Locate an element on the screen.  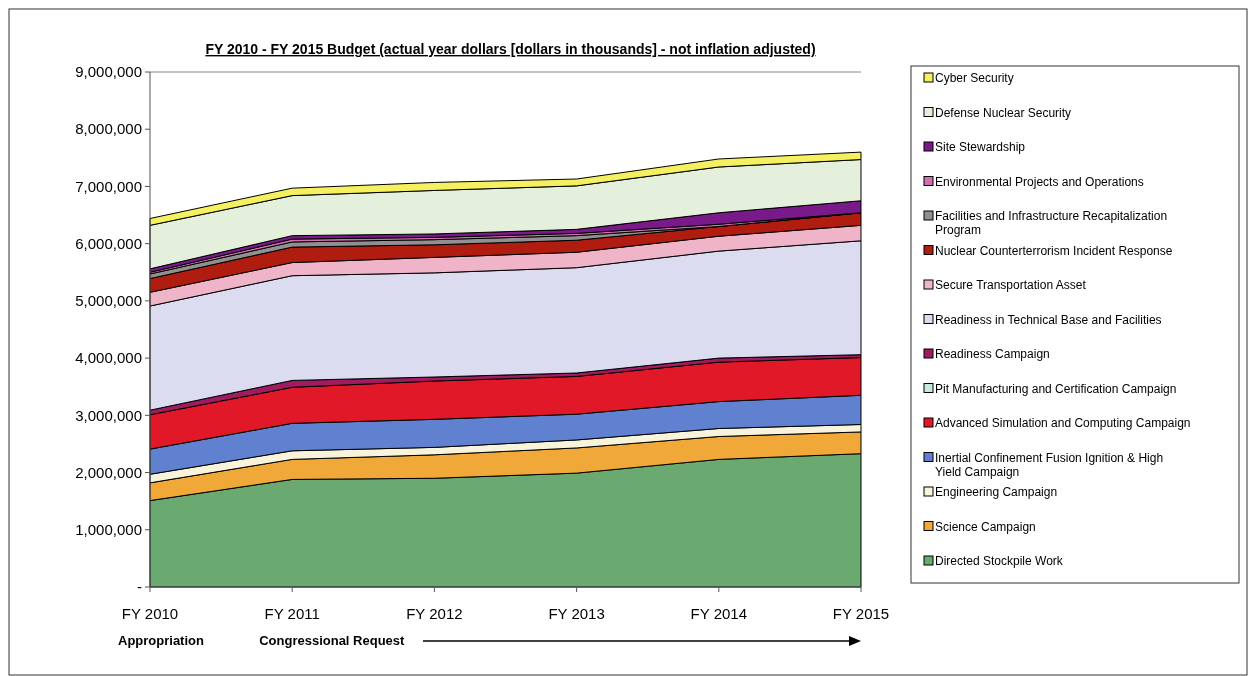
y-tick-label: 1,000,000 is located at coordinates (108, 530).